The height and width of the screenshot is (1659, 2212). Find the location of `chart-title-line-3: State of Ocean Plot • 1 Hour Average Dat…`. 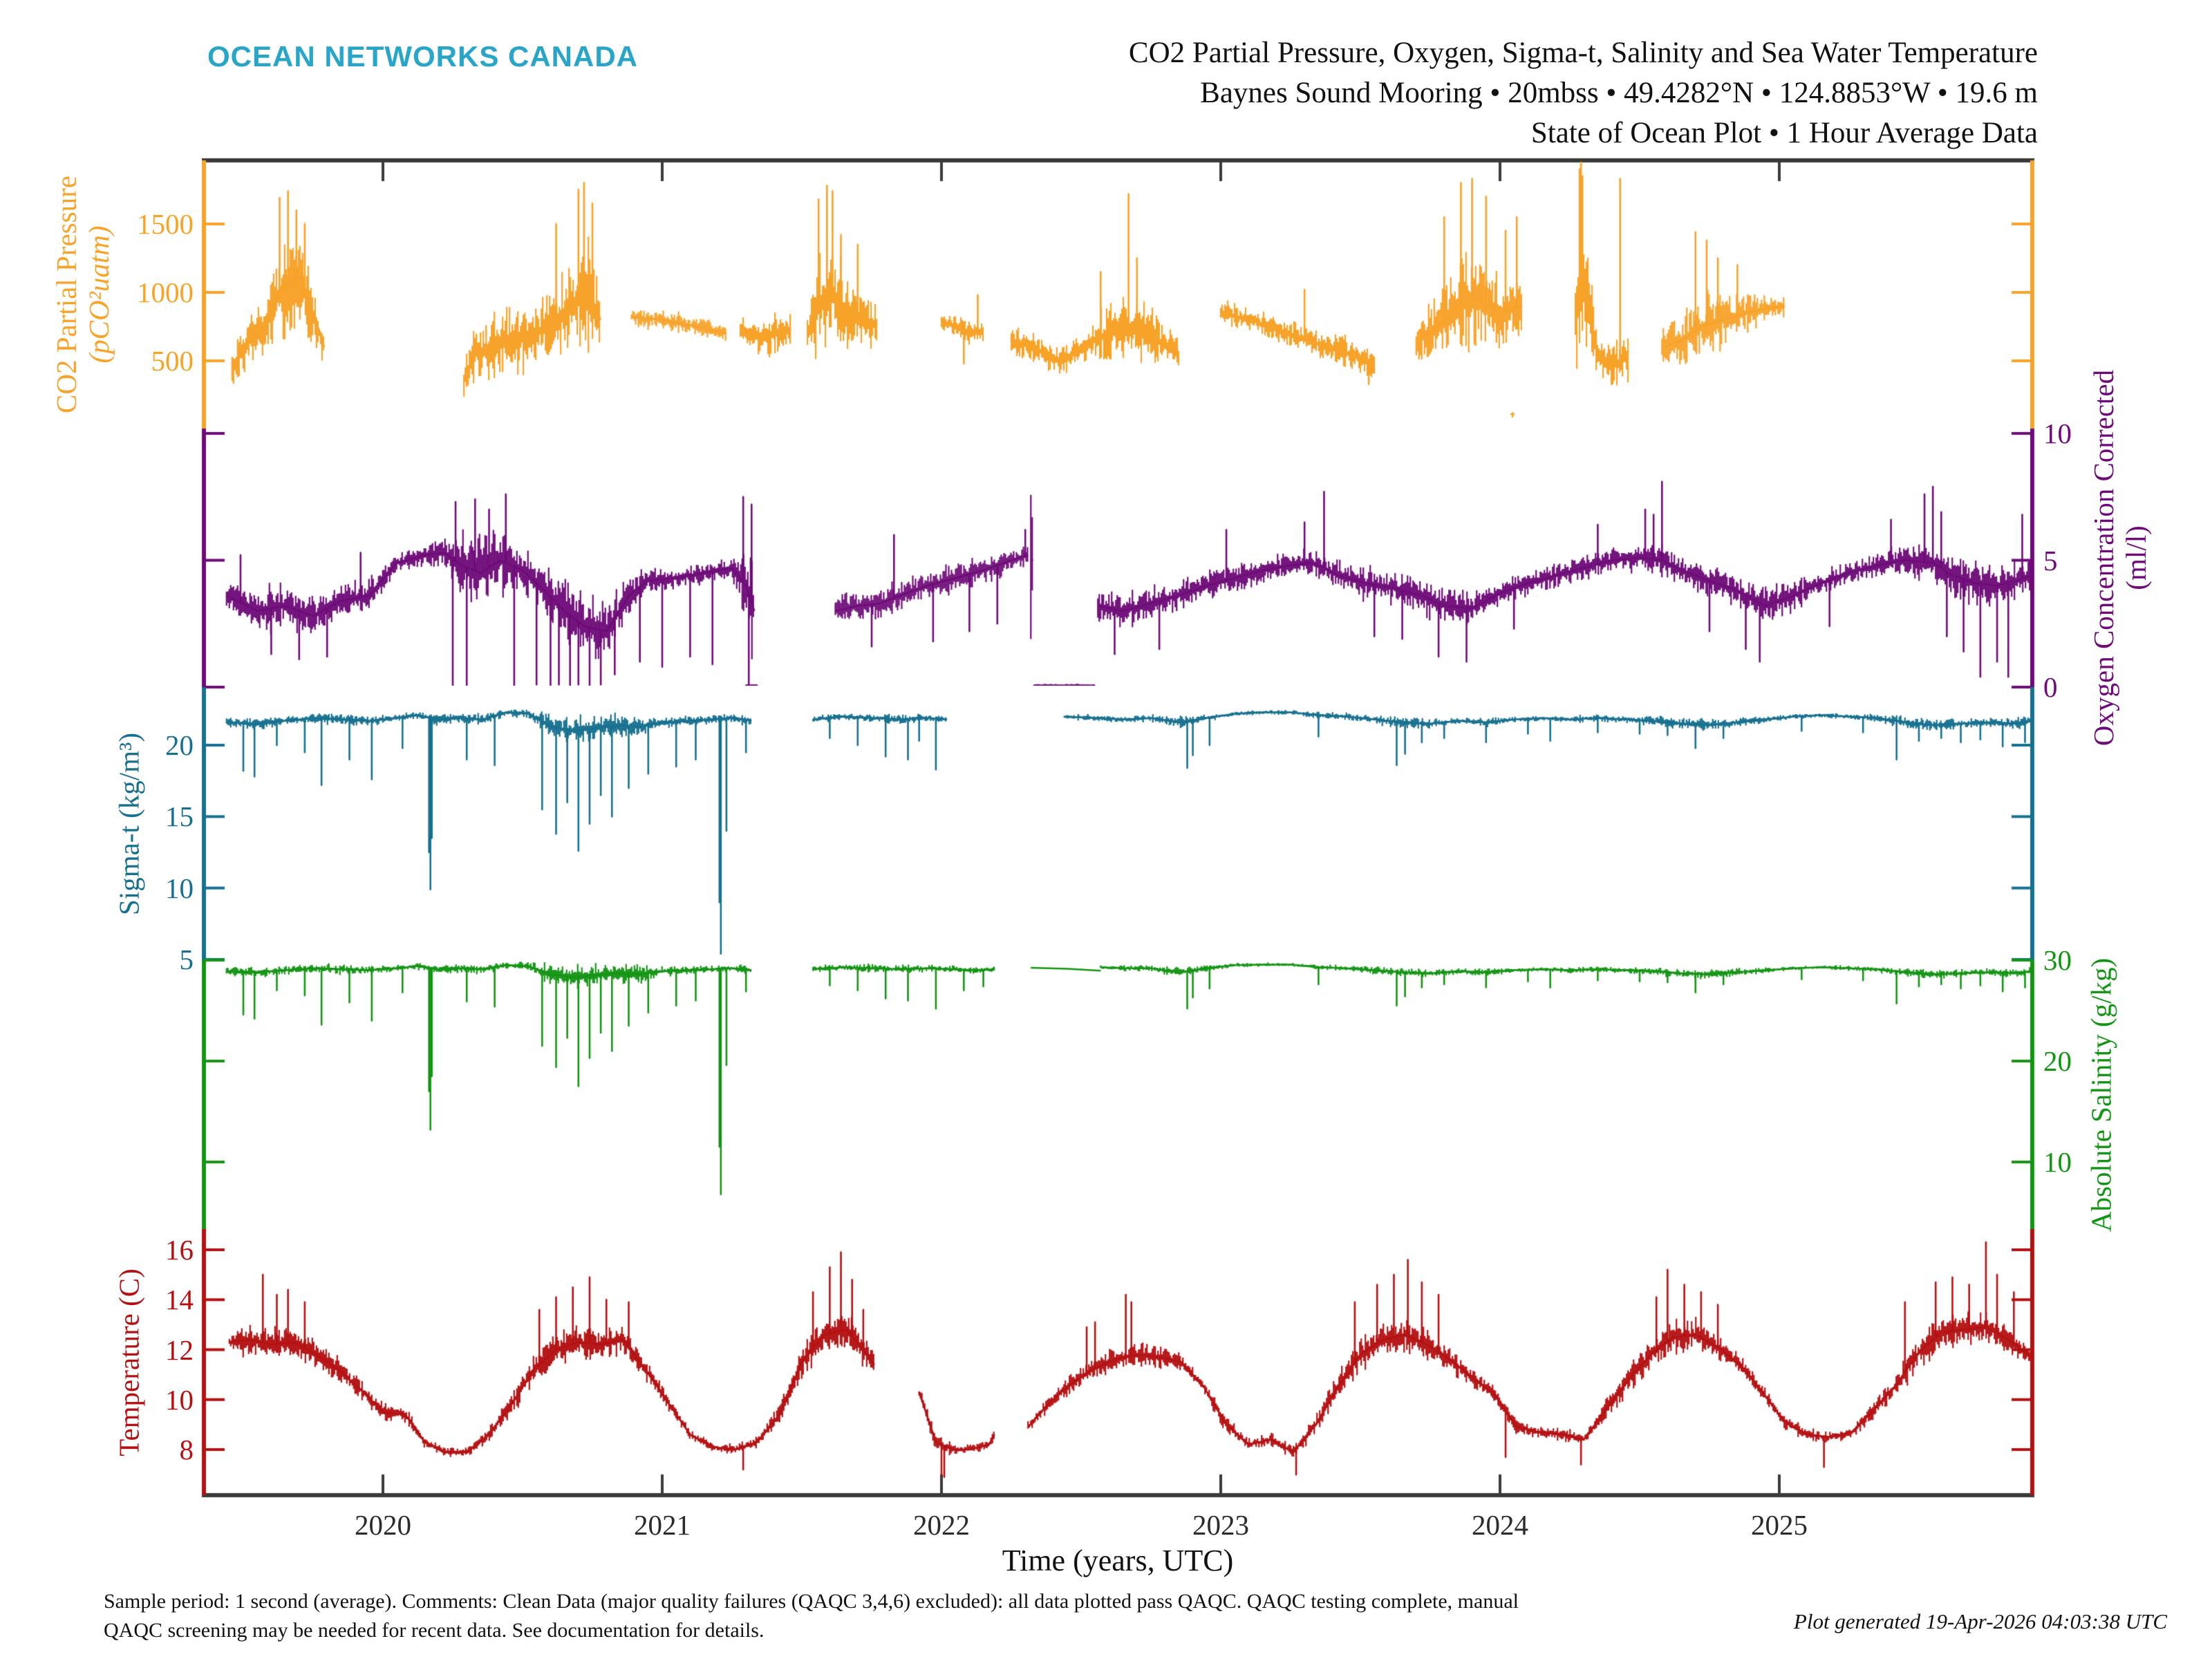

chart-title-line-3: State of Ocean Plot • 1 Hour Average Dat… is located at coordinates (1784, 133).